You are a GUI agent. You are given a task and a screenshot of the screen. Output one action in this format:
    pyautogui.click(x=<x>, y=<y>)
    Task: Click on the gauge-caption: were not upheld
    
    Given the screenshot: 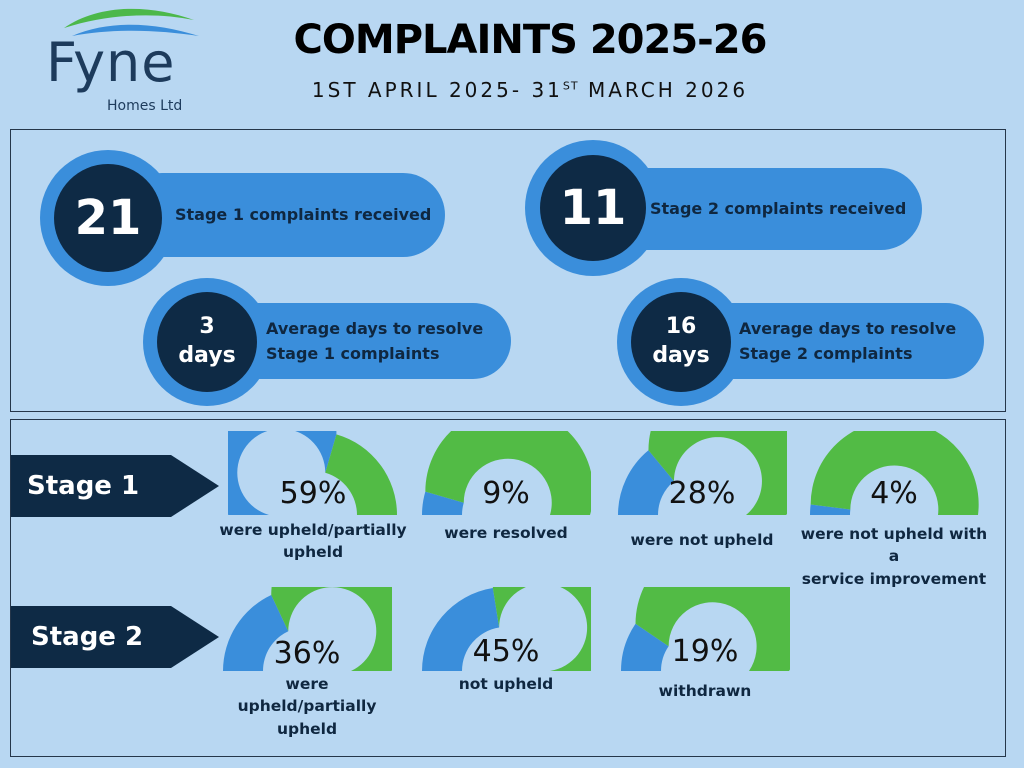 What is the action you would take?
    pyautogui.click(x=702, y=540)
    